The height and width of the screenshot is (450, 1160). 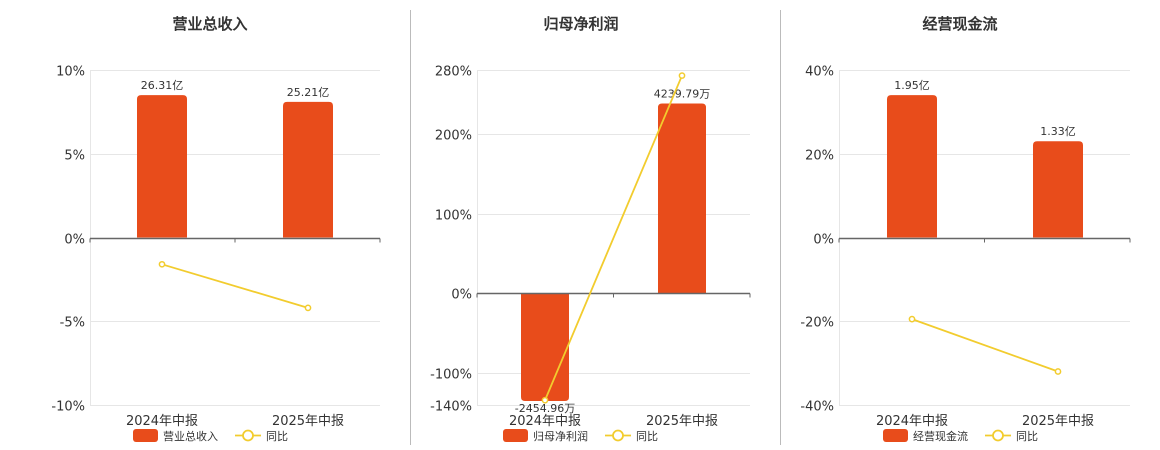 I want to click on data-label: 1.95亿, so click(x=912, y=85).